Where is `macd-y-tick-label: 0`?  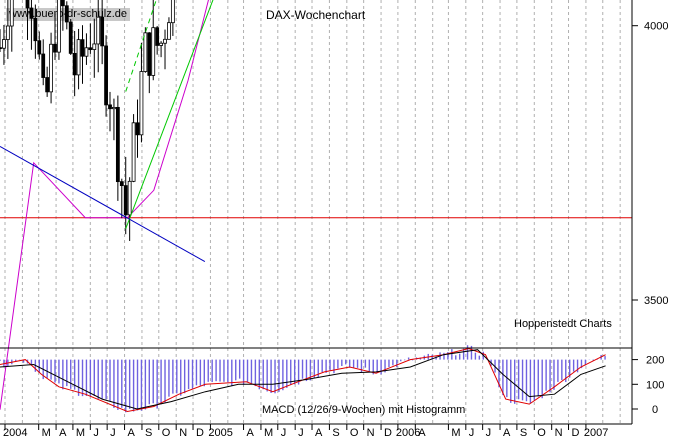 macd-y-tick-label: 0 is located at coordinates (655, 410).